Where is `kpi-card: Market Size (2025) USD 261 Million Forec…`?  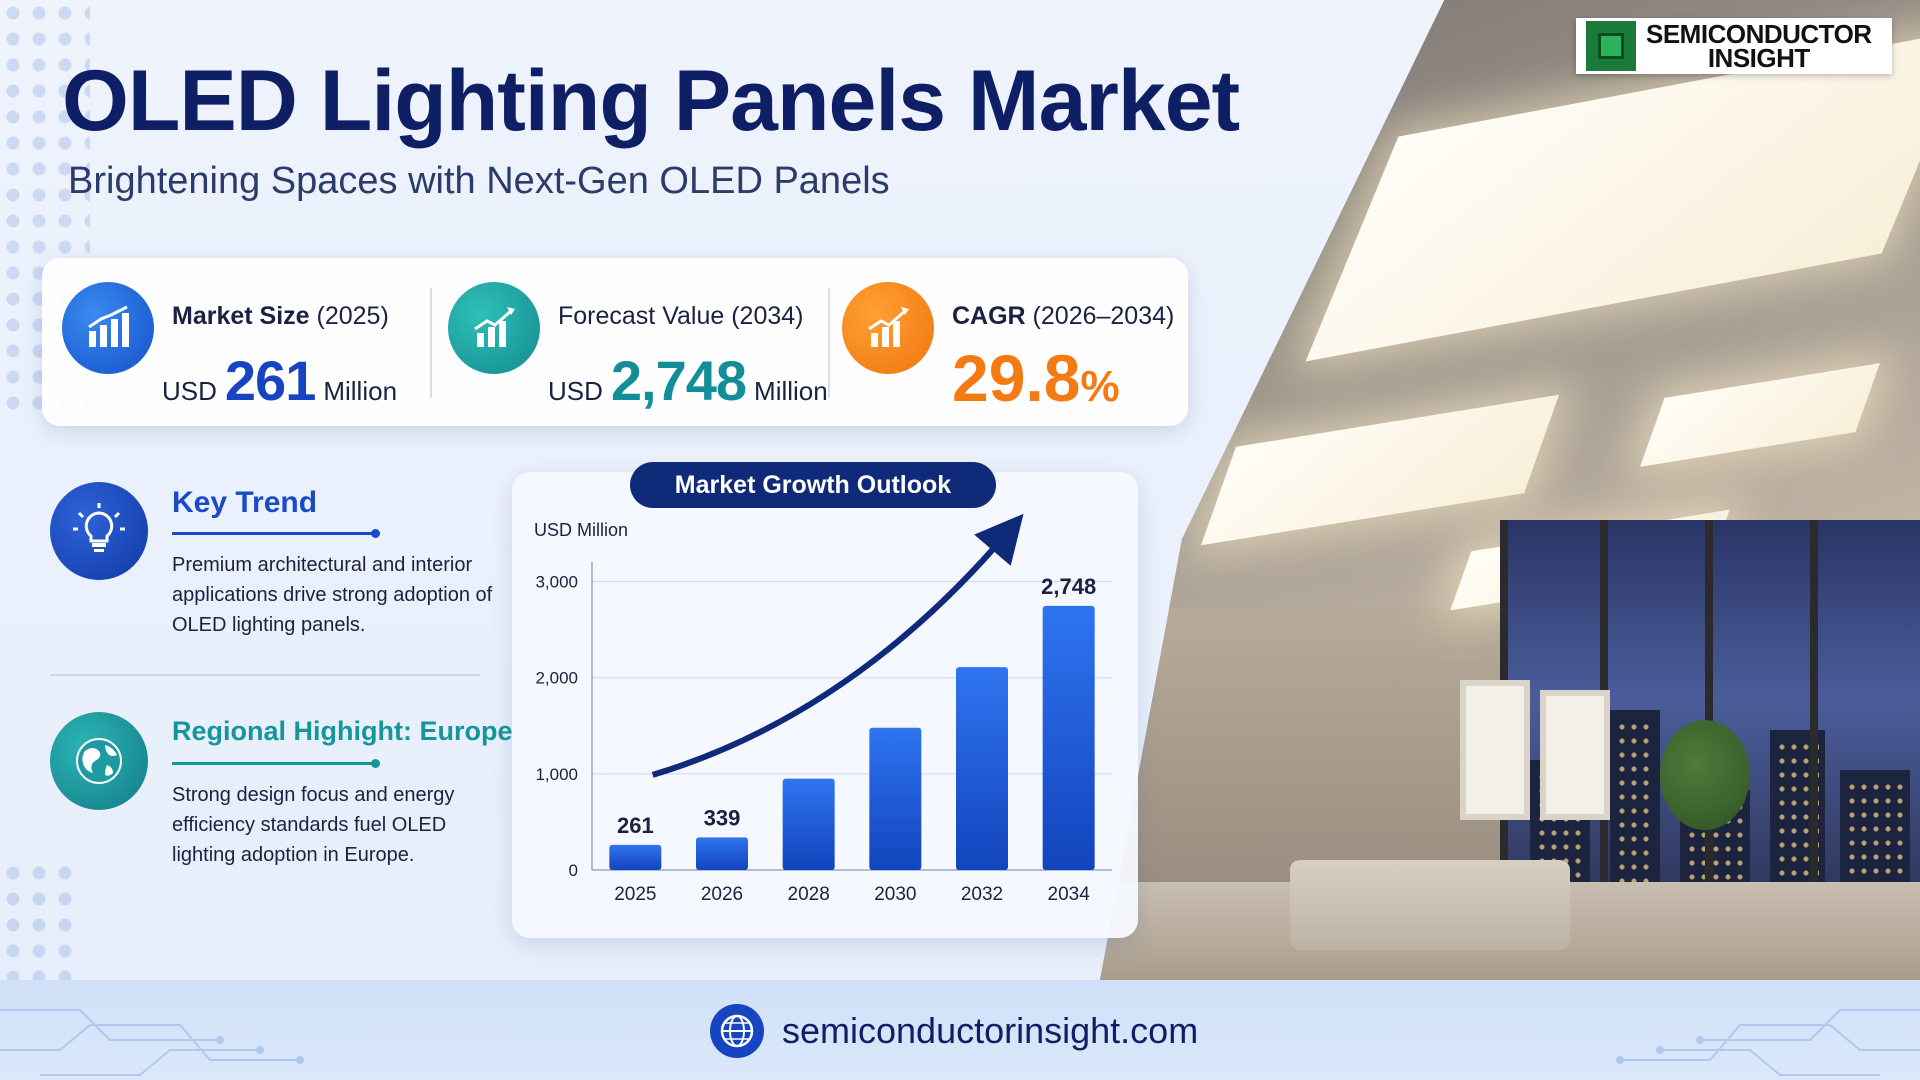
kpi-card: Market Size (2025) USD 261 Million Forec… is located at coordinates (615, 342).